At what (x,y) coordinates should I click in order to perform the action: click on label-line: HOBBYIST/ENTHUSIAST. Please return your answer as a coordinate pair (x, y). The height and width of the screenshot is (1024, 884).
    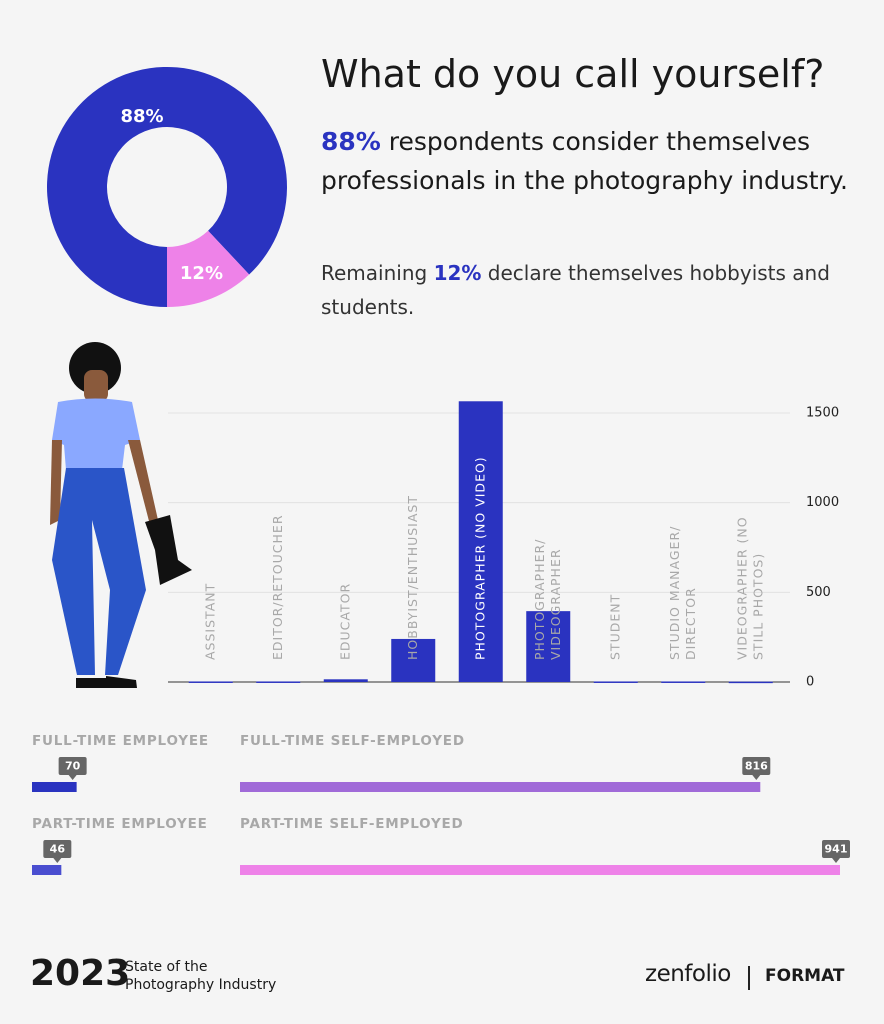
    Looking at the image, I should click on (412, 577).